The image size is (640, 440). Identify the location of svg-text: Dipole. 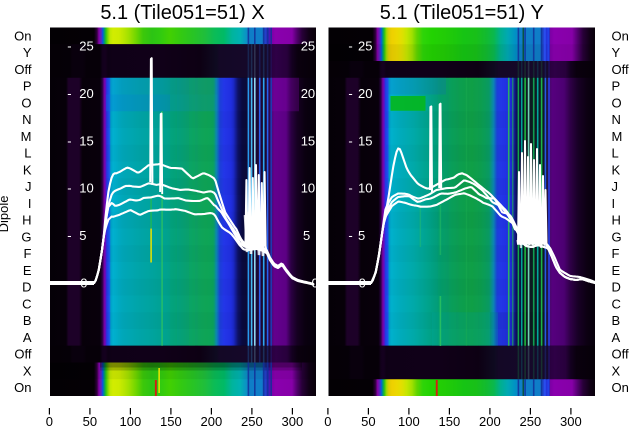
(5, 214).